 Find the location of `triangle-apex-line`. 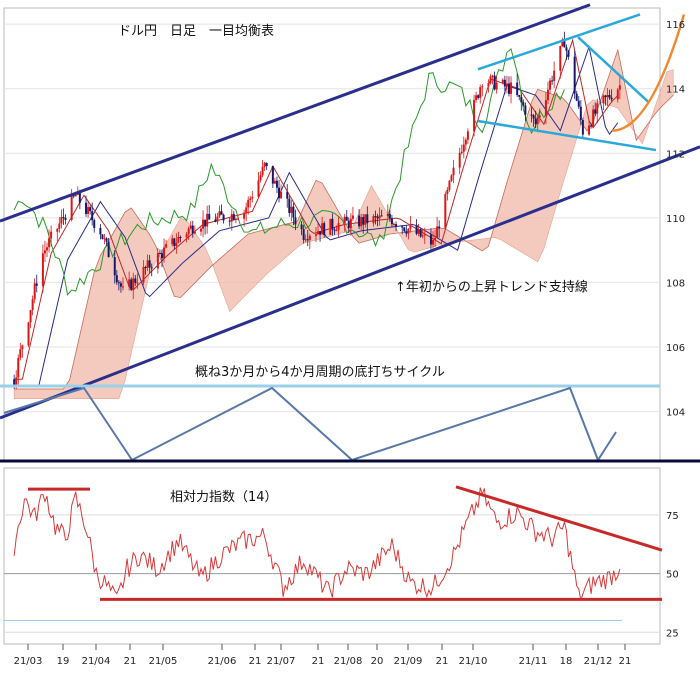

triangle-apex-line is located at coordinates (613, 69).